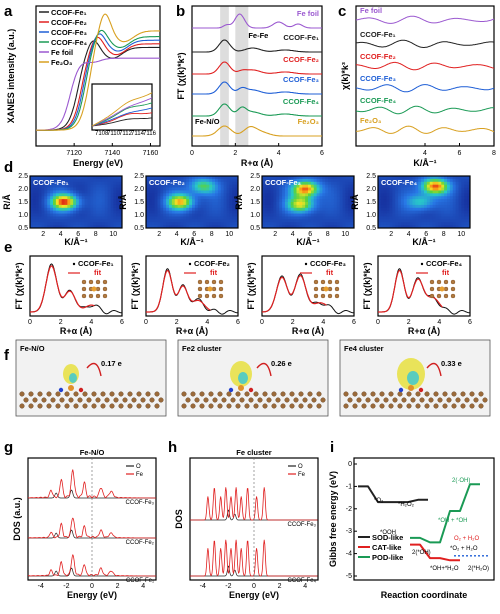 Image resolution: width=500 pixels, height=614 pixels. What do you see at coordinates (461, 481) in the screenshot?
I see `step-annotation: 2(·OH)` at bounding box center [461, 481].